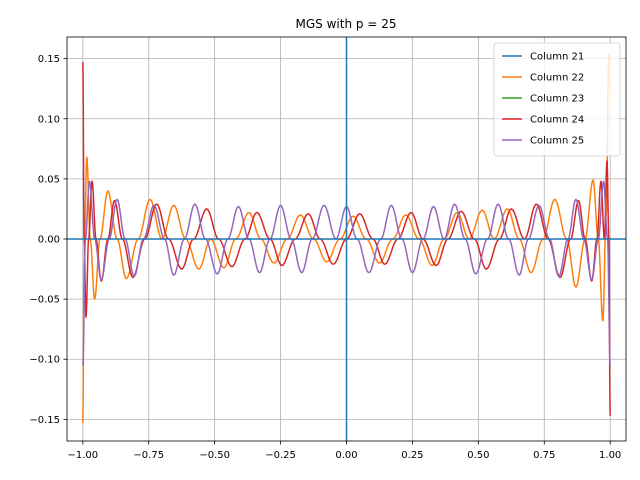  What do you see at coordinates (280, 455) in the screenshot?
I see `x-tick-label: −0.25` at bounding box center [280, 455].